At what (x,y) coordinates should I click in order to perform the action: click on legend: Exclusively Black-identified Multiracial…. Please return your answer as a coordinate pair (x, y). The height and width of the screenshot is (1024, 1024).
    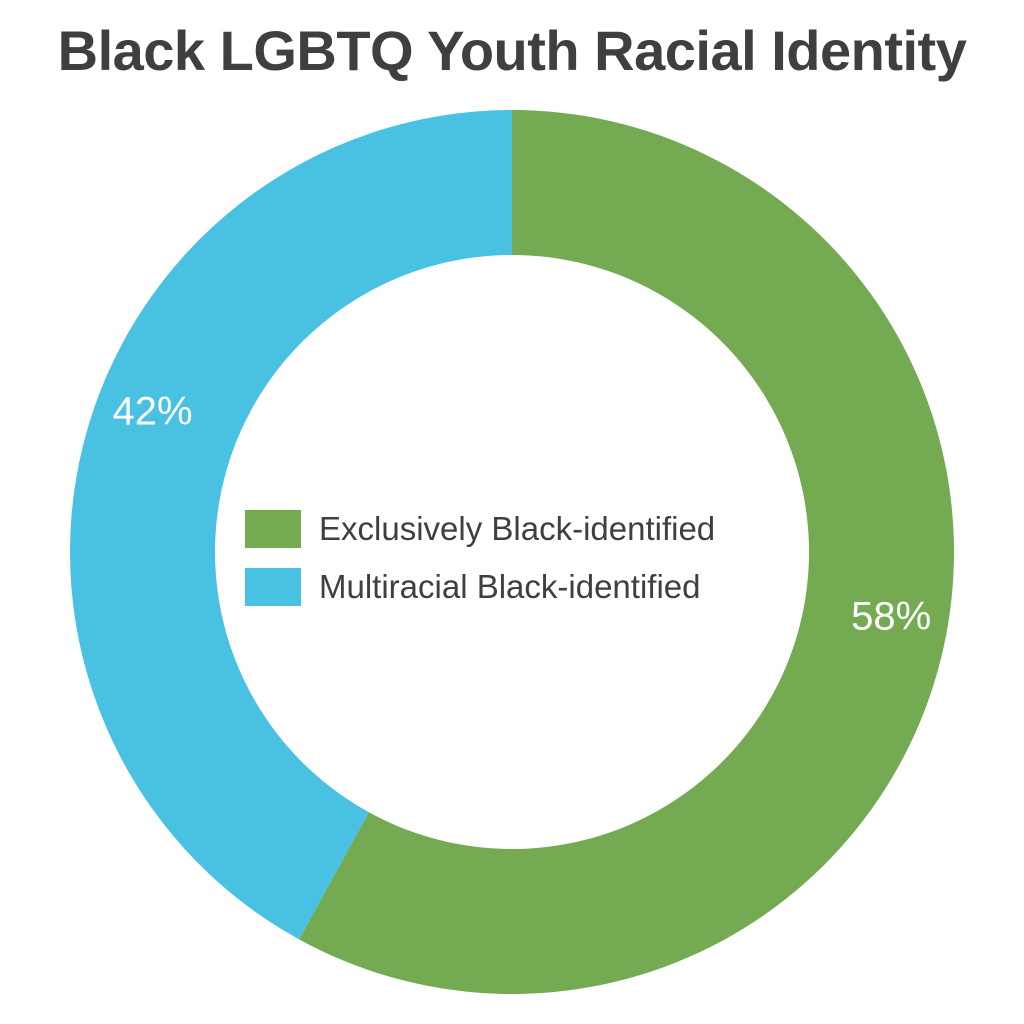
    Looking at the image, I should click on (480, 558).